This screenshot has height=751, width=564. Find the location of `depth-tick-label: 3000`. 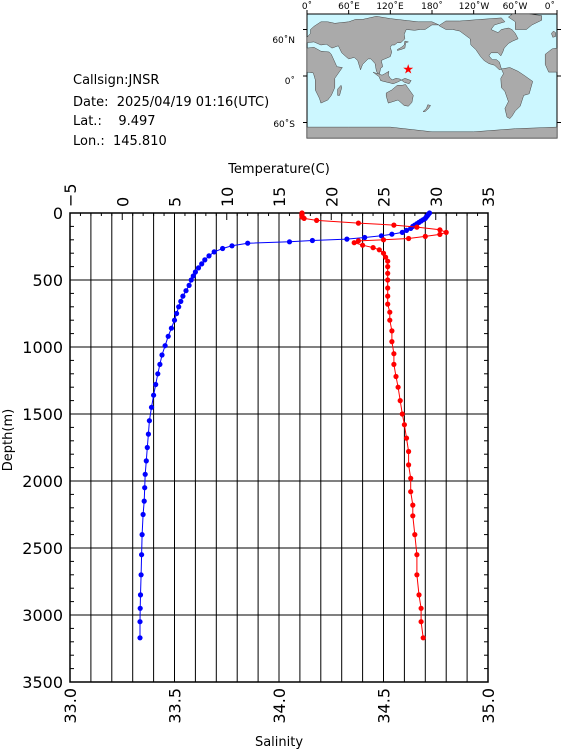

depth-tick-label: 3000 is located at coordinates (42, 615).